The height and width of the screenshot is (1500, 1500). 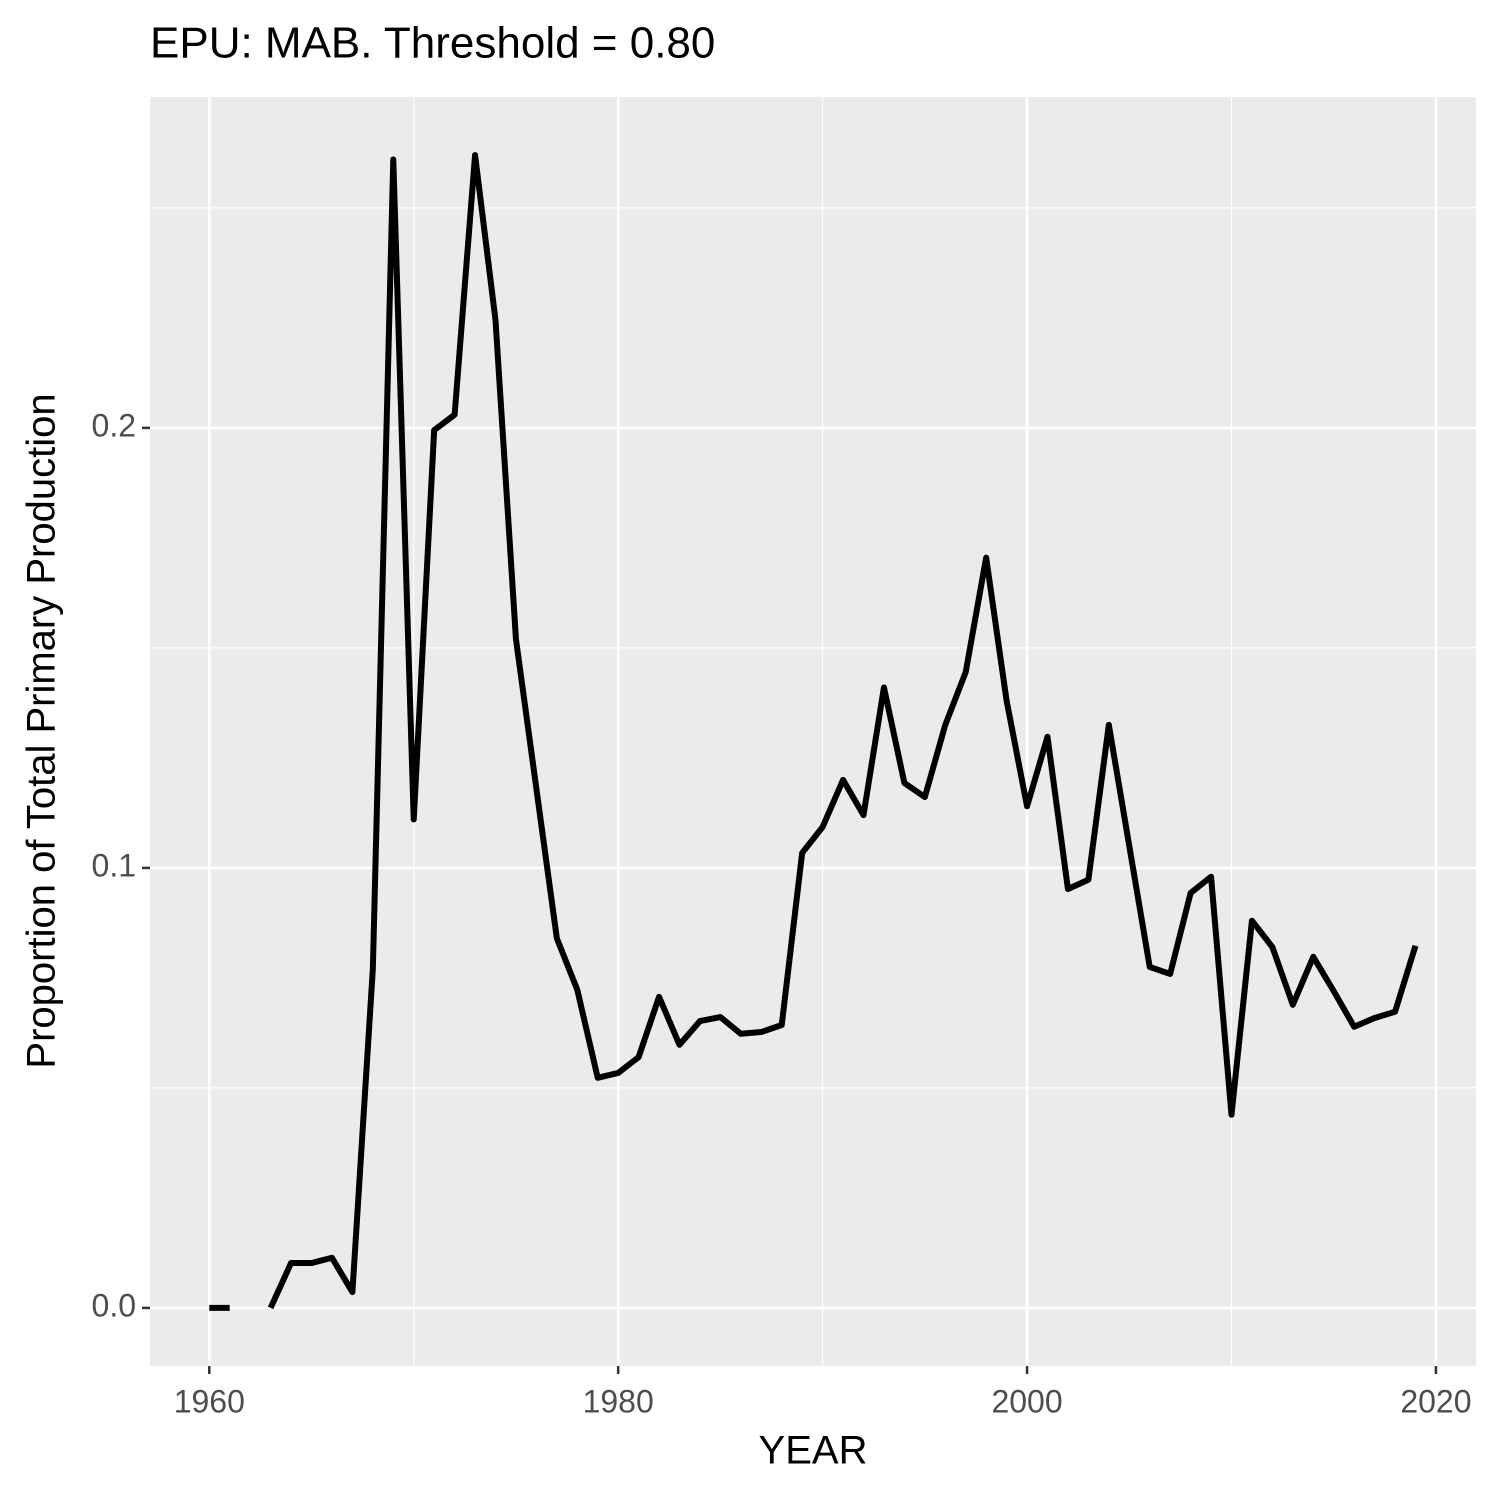 I want to click on chart-title: EPU: MAB. Threshold = 0.80, so click(x=432, y=43).